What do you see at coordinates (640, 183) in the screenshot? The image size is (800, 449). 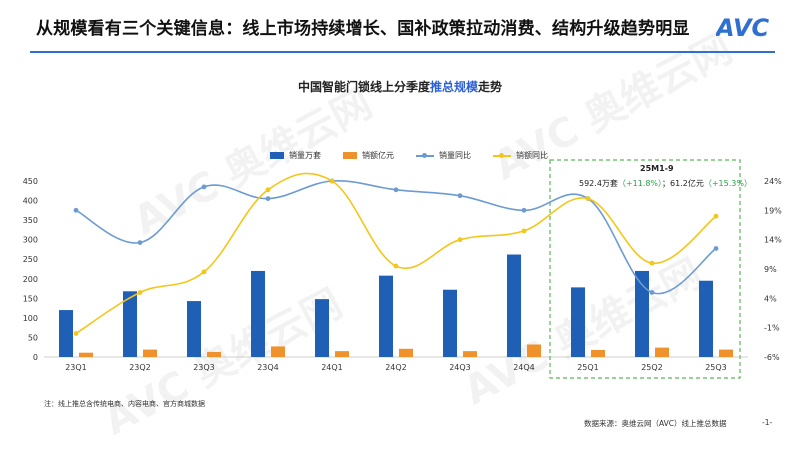 I see `volume-growth: （+11.8%）` at bounding box center [640, 183].